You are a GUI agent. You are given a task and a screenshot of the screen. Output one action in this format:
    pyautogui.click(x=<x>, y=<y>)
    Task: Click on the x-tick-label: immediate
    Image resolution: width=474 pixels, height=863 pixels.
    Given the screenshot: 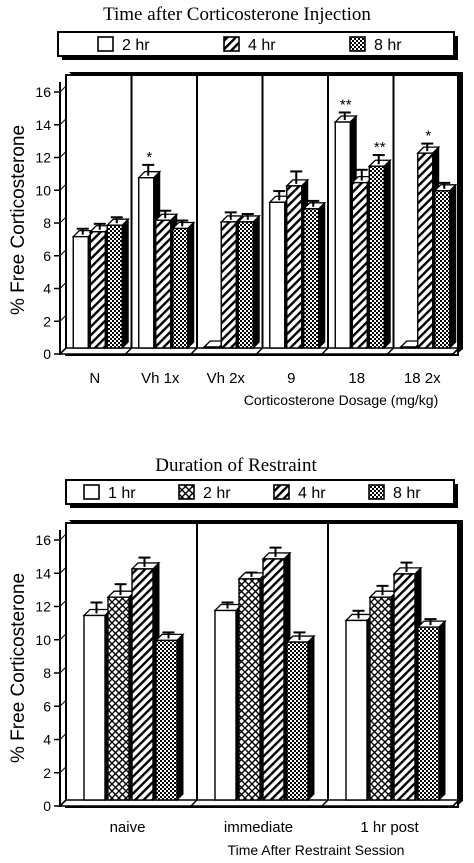 What is the action you would take?
    pyautogui.click(x=258, y=827)
    